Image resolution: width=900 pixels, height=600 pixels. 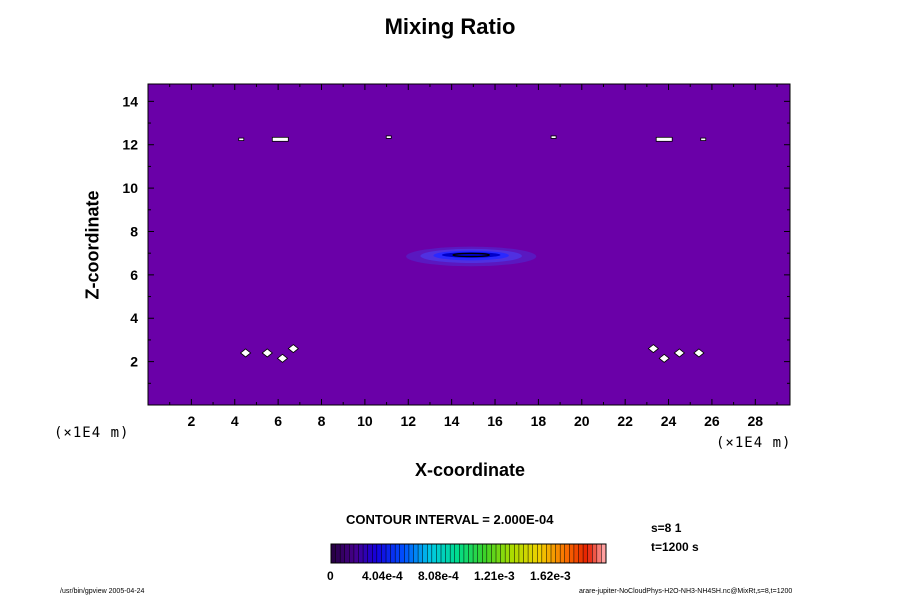 I want to click on time-label: t=1200 s, so click(x=675, y=547).